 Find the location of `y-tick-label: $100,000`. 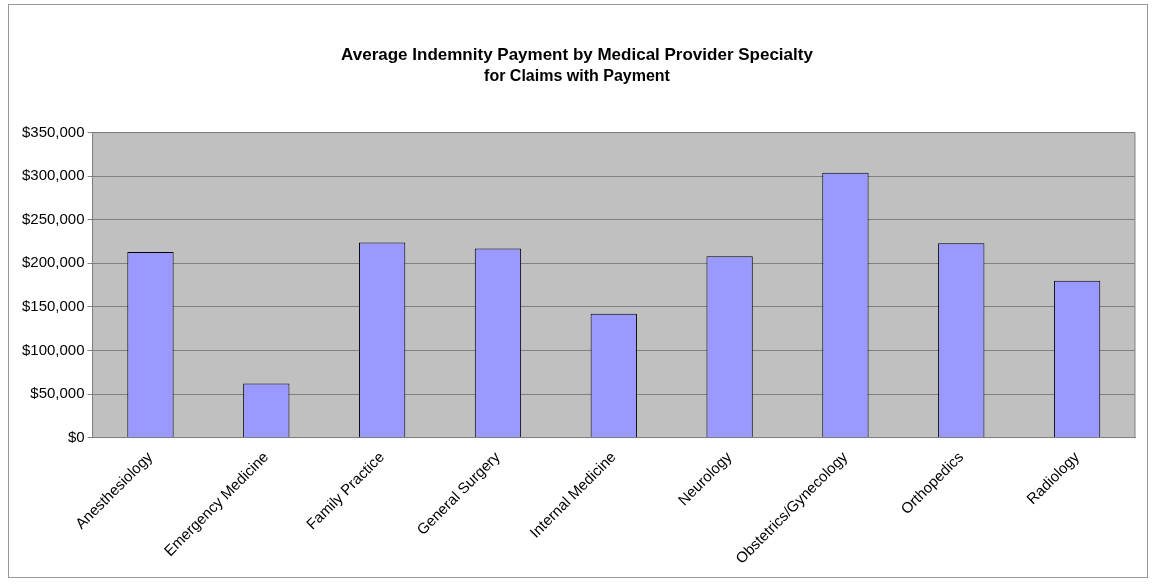

y-tick-label: $100,000 is located at coordinates (53, 349).